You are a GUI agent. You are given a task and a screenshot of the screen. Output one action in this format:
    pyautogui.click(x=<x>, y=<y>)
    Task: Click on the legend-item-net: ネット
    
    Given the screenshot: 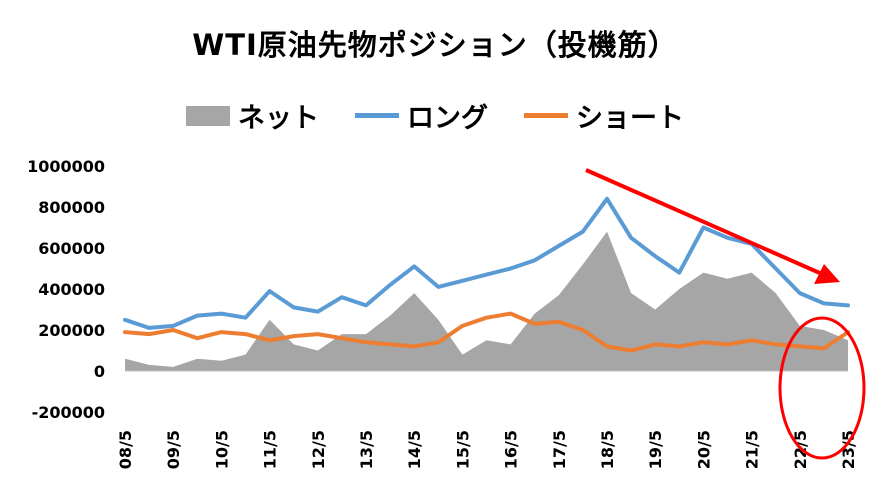 What is the action you would take?
    pyautogui.click(x=252, y=115)
    